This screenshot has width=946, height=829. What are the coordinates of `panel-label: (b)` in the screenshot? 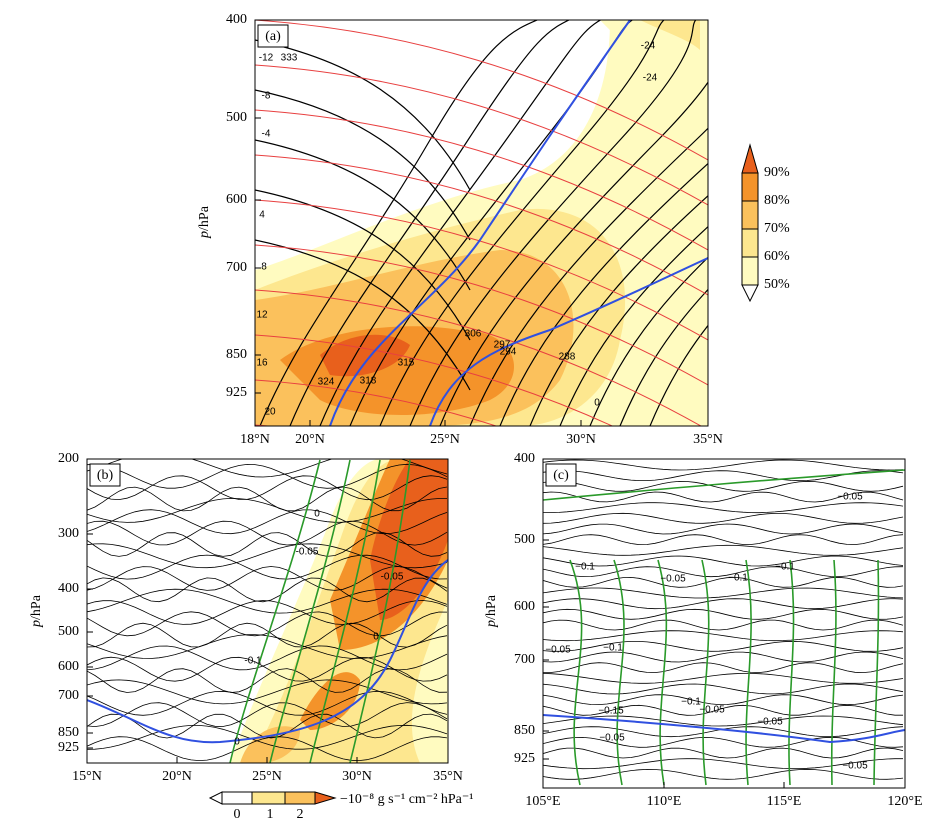 It's located at (105, 475).